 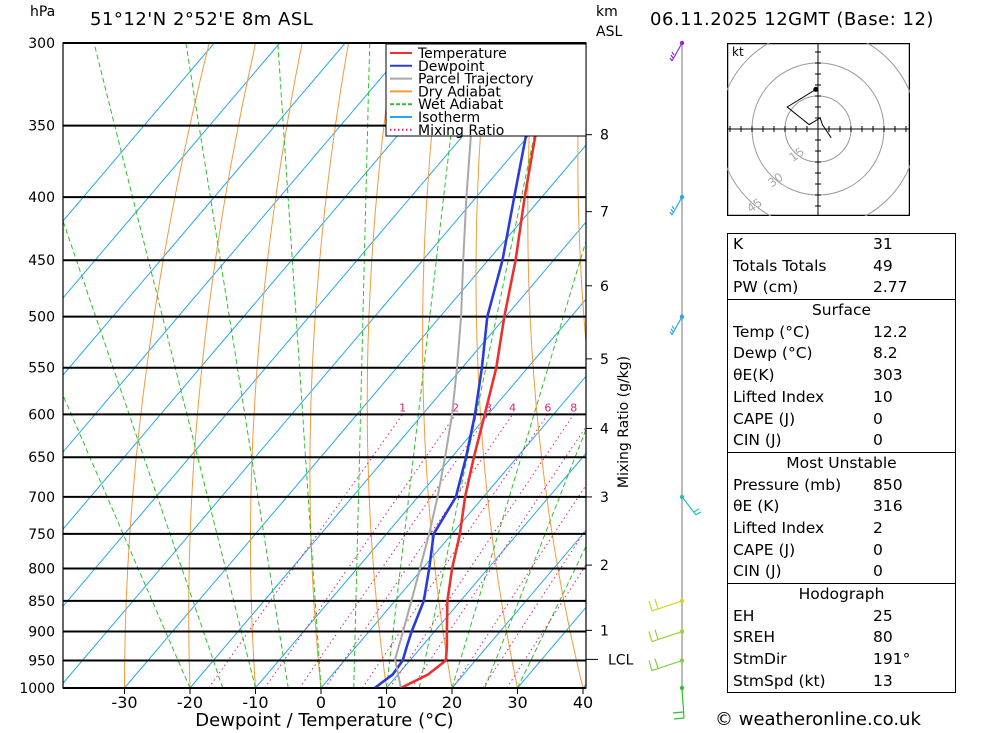 What do you see at coordinates (779, 680) in the screenshot?
I see `index-key: StmSpd (kt)` at bounding box center [779, 680].